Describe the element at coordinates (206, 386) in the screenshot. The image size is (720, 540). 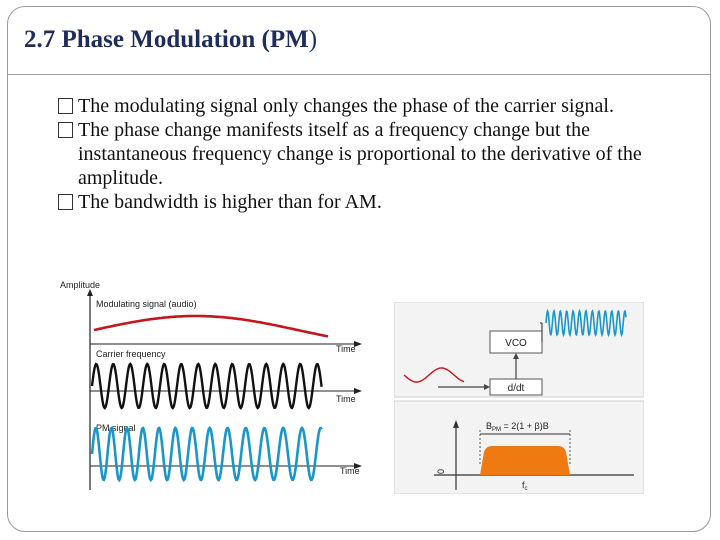
I see `carrier-wave` at that location.